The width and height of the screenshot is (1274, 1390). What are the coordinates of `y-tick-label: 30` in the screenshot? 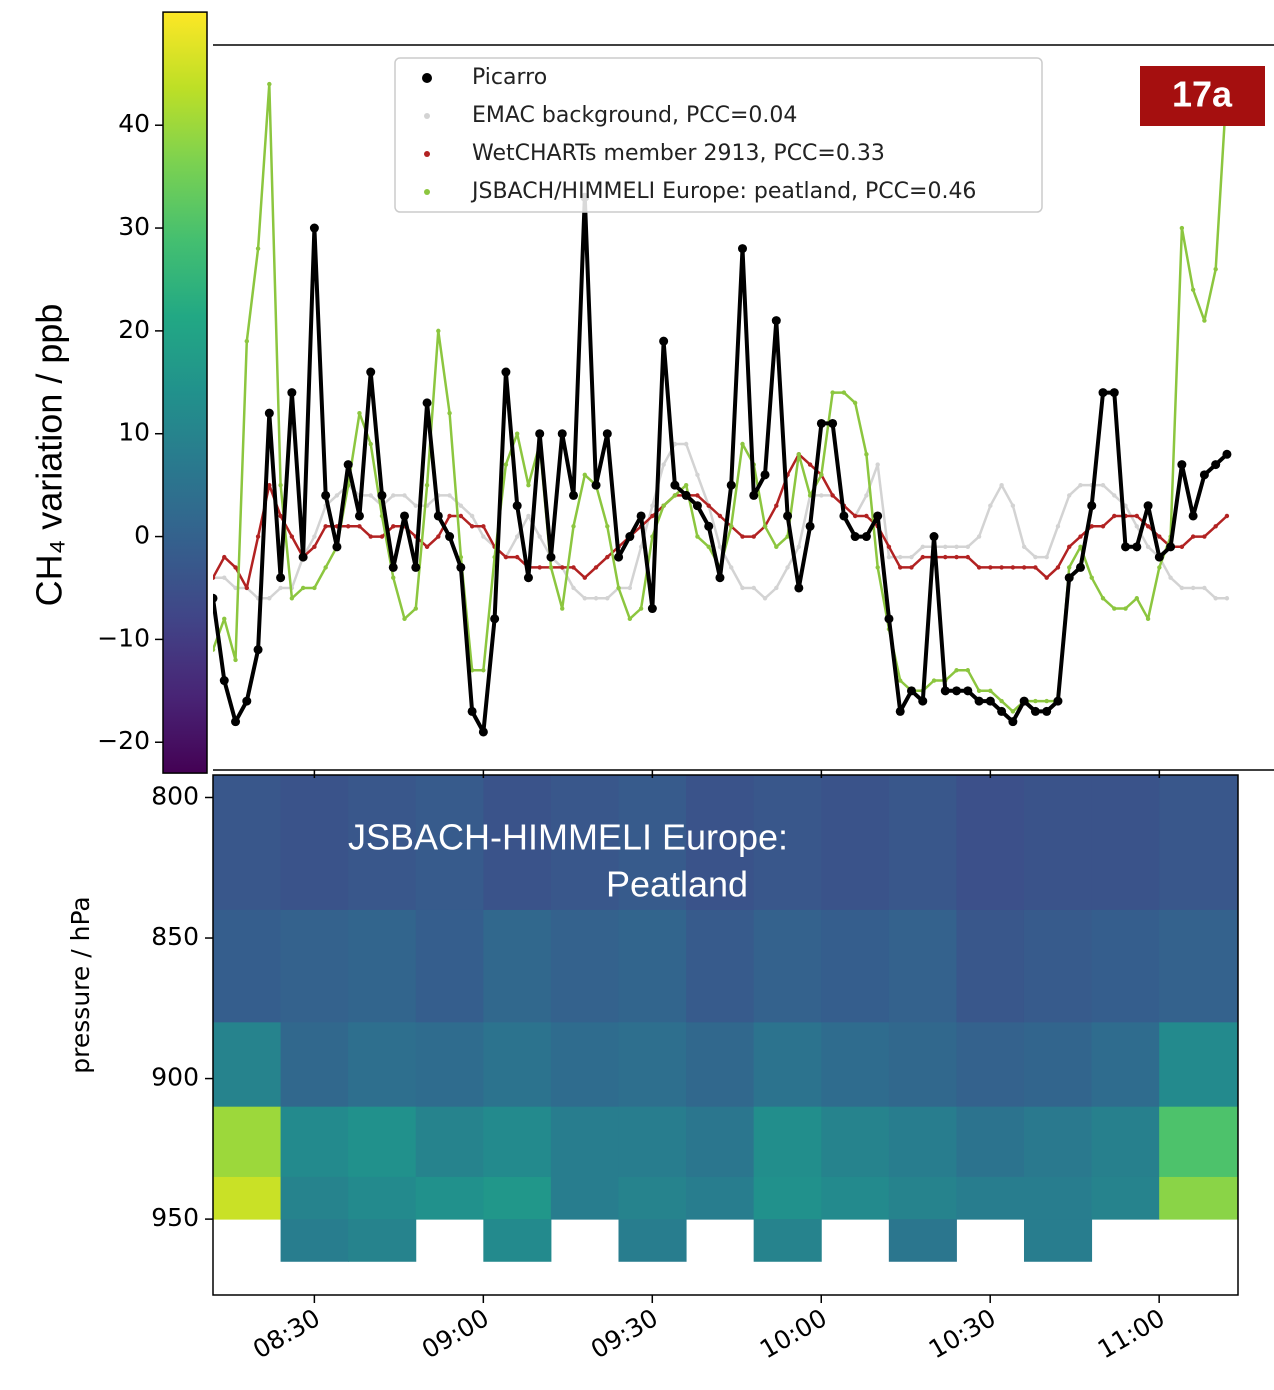 It's located at (134, 226).